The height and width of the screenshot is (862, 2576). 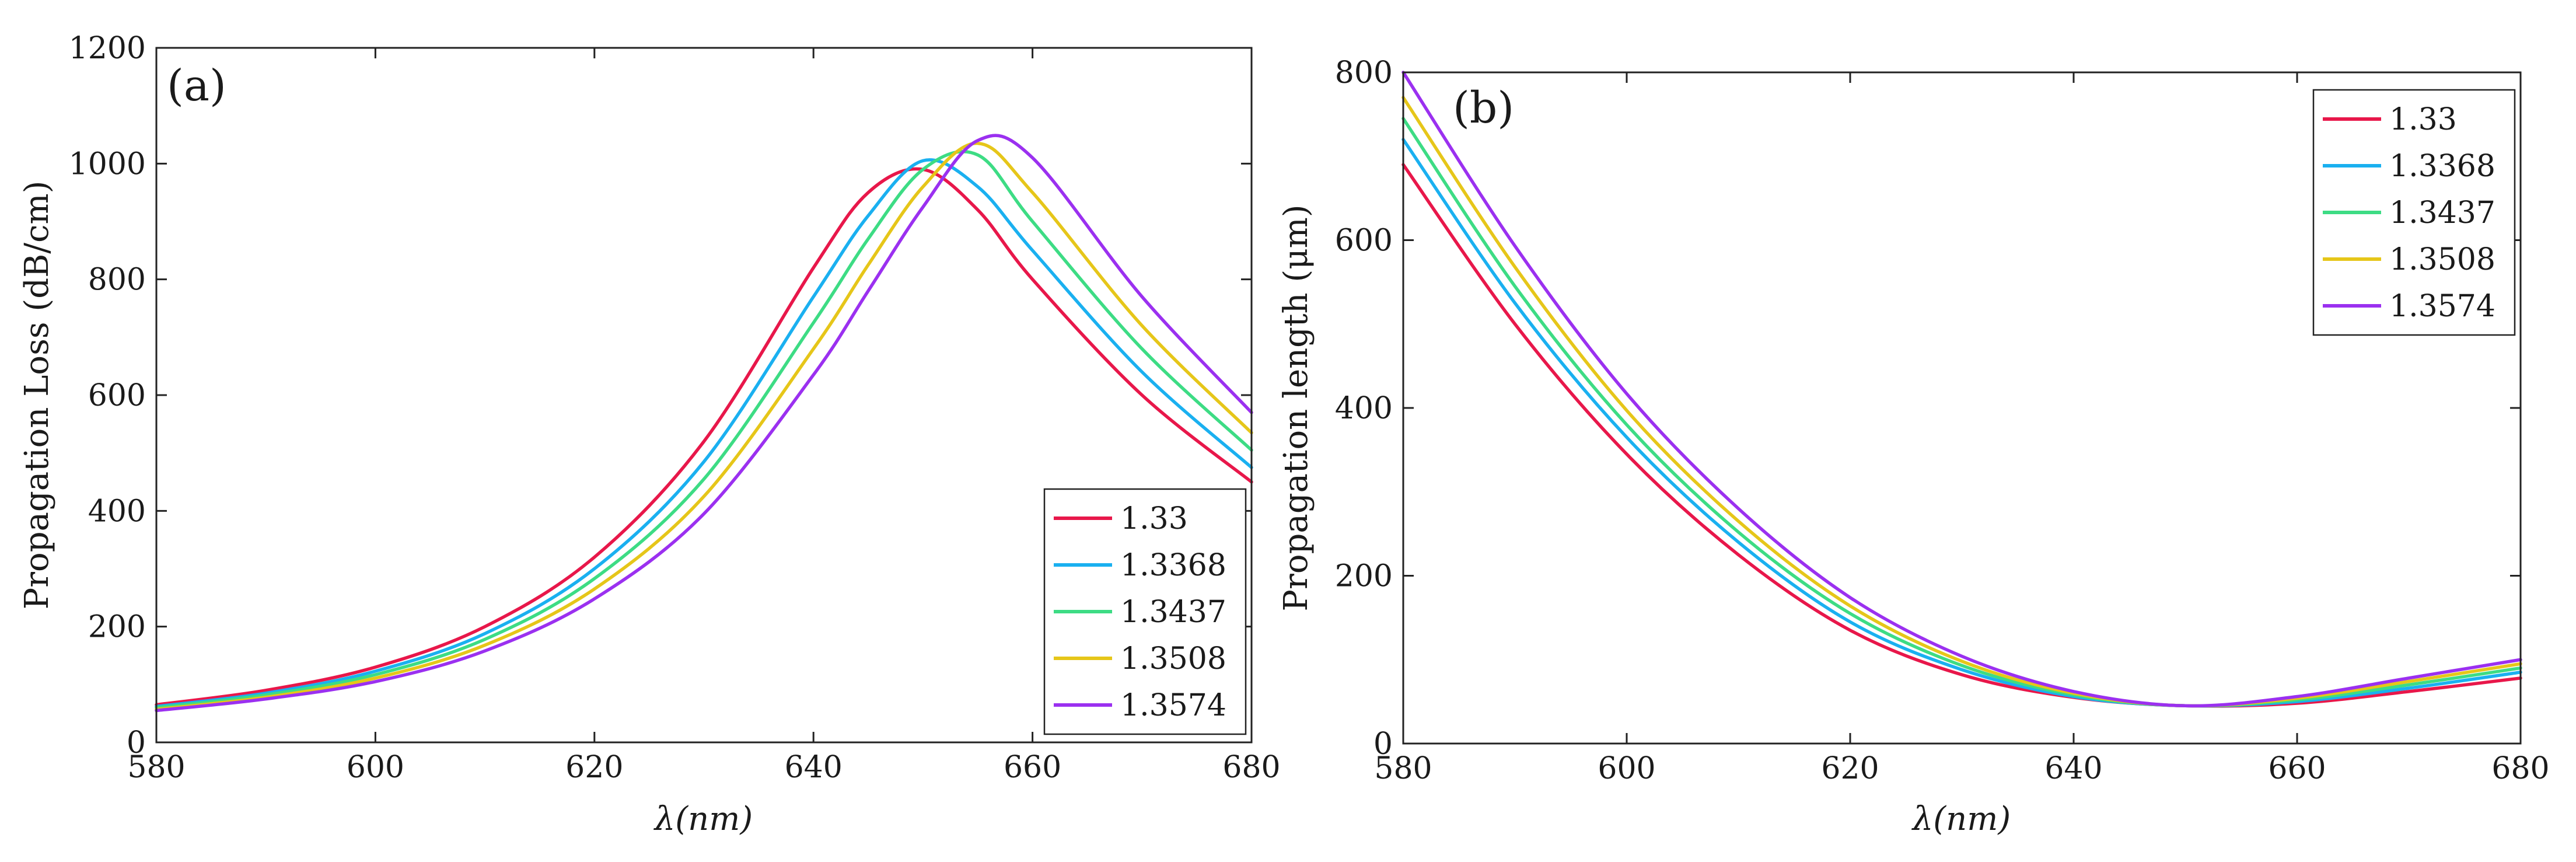 What do you see at coordinates (196, 86) in the screenshot?
I see `panel-label: (a)` at bounding box center [196, 86].